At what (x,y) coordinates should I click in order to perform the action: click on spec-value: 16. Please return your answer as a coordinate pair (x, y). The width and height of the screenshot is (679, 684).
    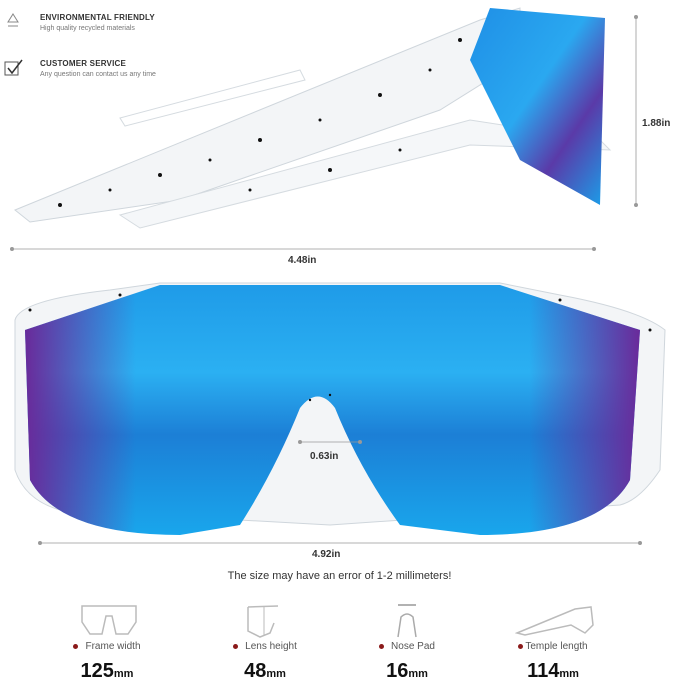
    Looking at the image, I should click on (397, 671).